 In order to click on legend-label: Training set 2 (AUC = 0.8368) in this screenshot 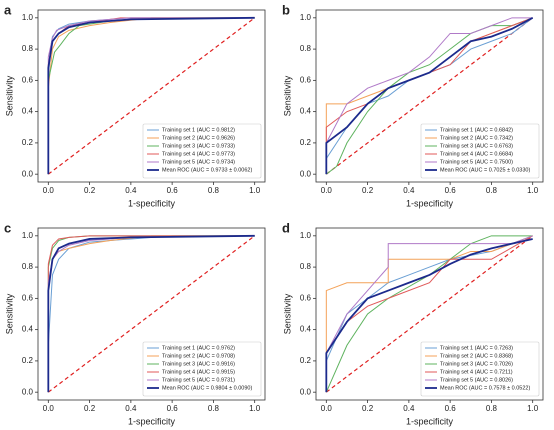, I will do `click(476, 356)`.